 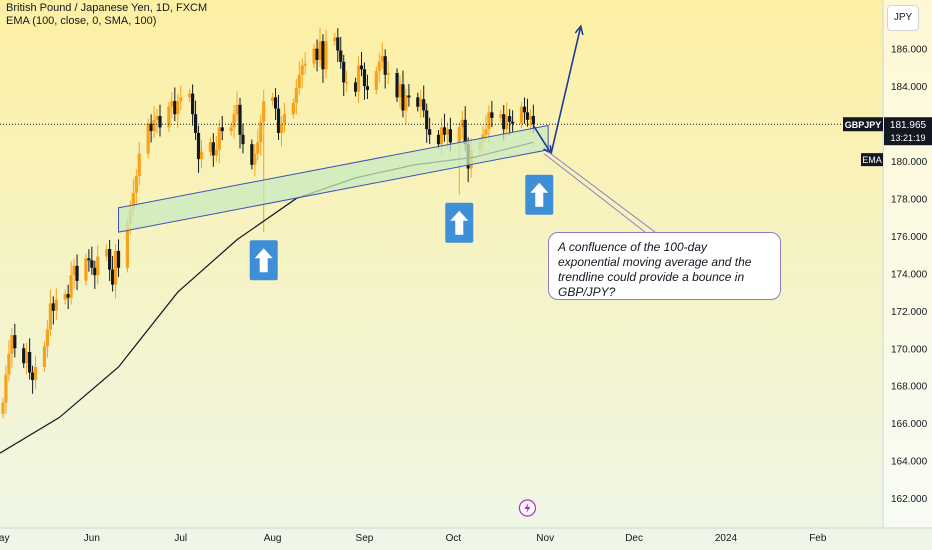 I want to click on y-tick-label: 164.000, so click(x=909, y=462).